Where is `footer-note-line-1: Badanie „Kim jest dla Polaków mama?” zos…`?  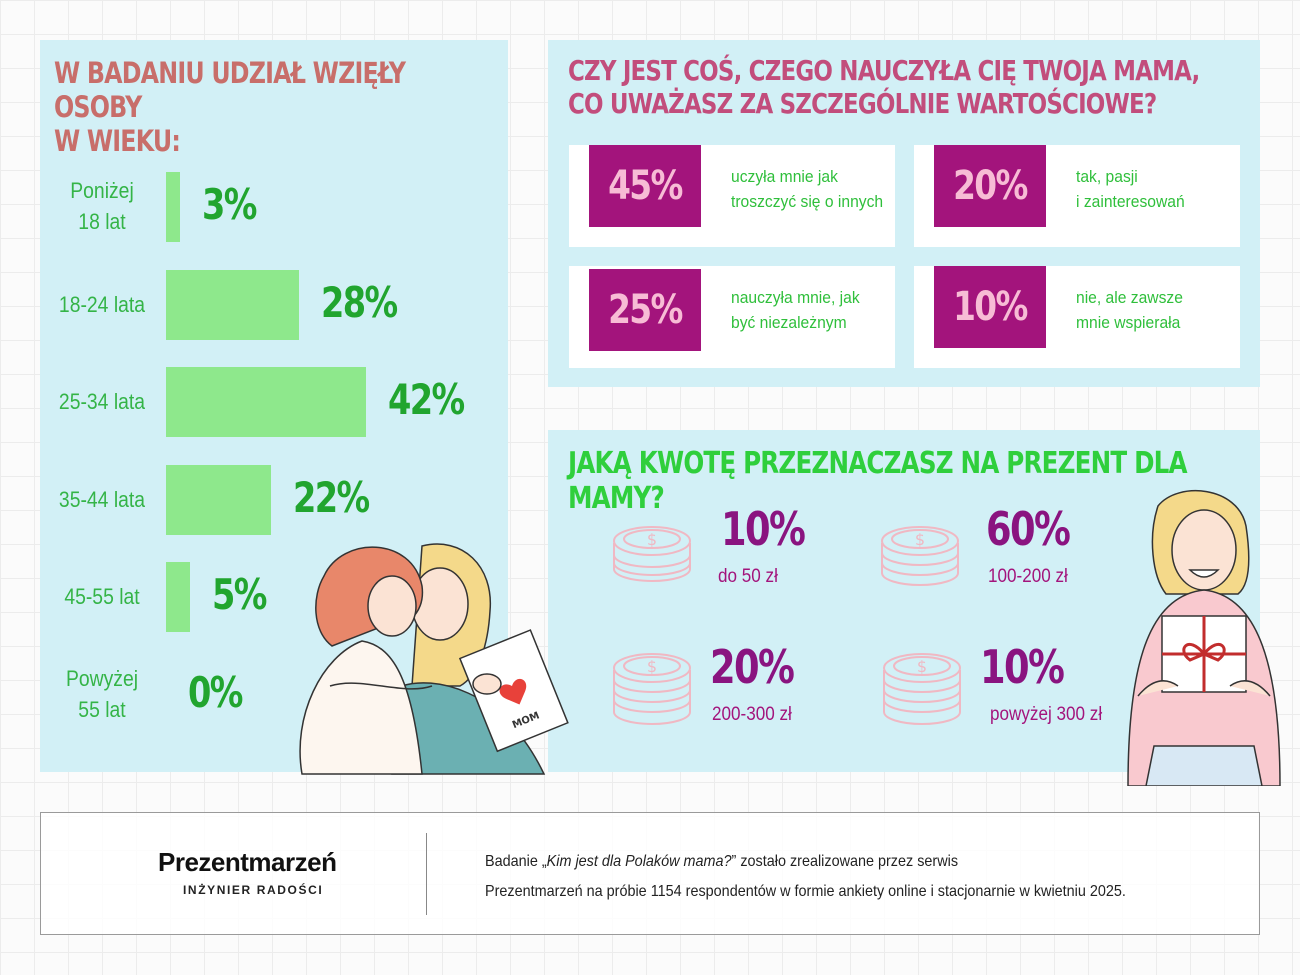 footer-note-line-1: Badanie „Kim jest dla Polaków mama?” zos… is located at coordinates (721, 862).